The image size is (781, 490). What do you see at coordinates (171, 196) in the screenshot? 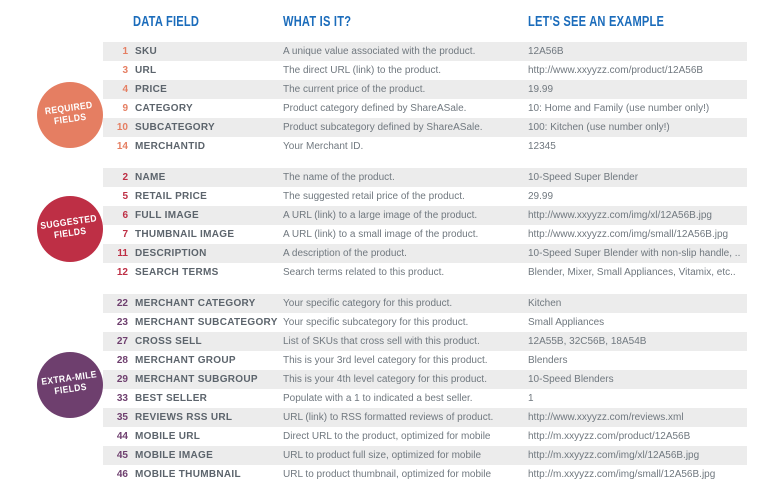
I see `field-name: RETAIL PRICE` at bounding box center [171, 196].